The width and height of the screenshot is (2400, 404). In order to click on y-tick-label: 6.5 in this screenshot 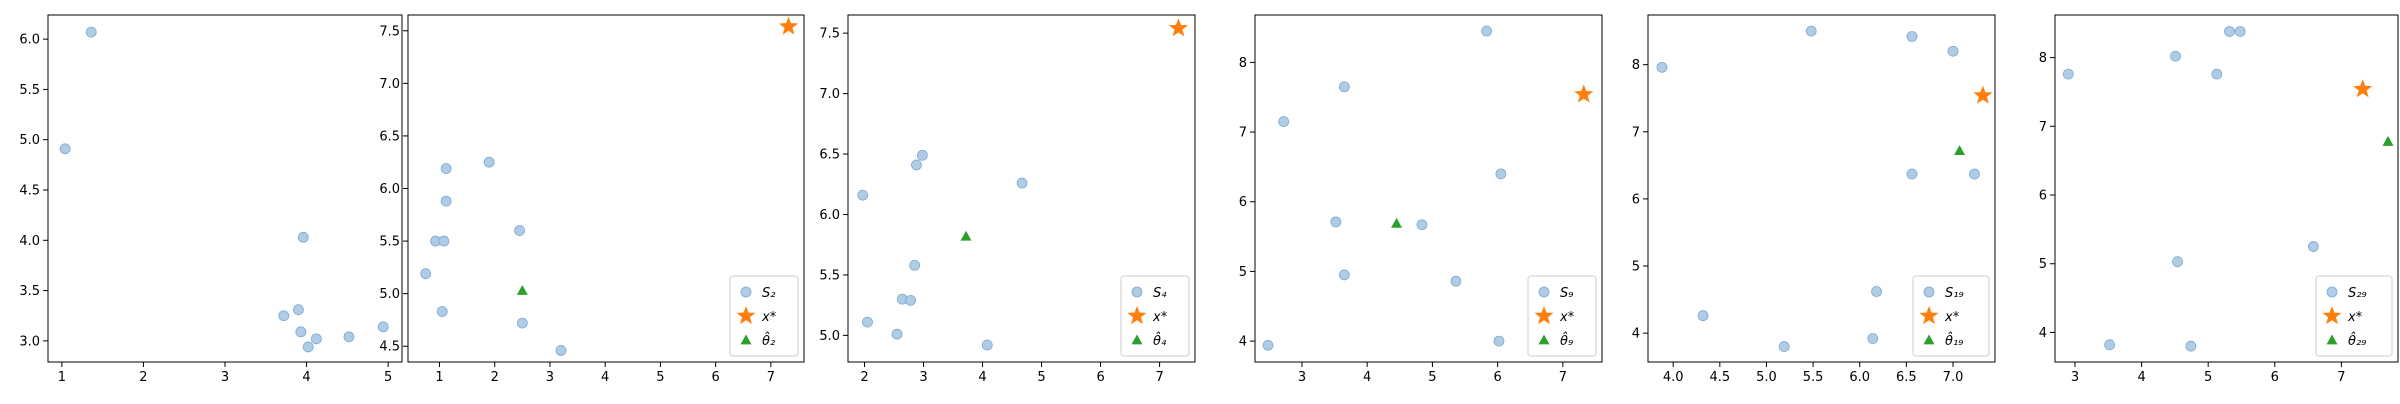, I will do `click(389, 136)`.